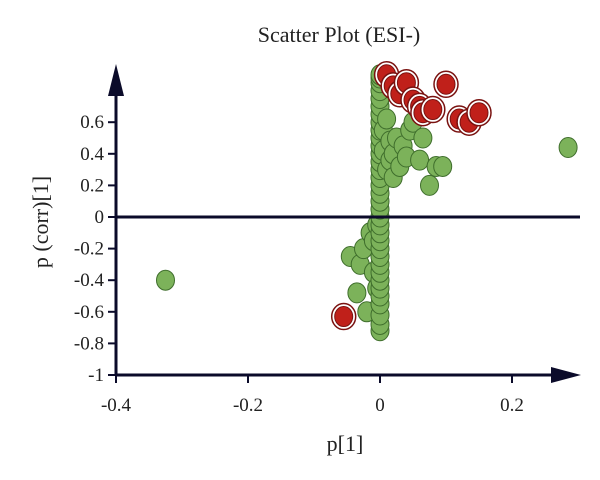 This screenshot has width=600, height=480. Describe the element at coordinates (100, 217) in the screenshot. I see `y-tick-label: 0` at that location.